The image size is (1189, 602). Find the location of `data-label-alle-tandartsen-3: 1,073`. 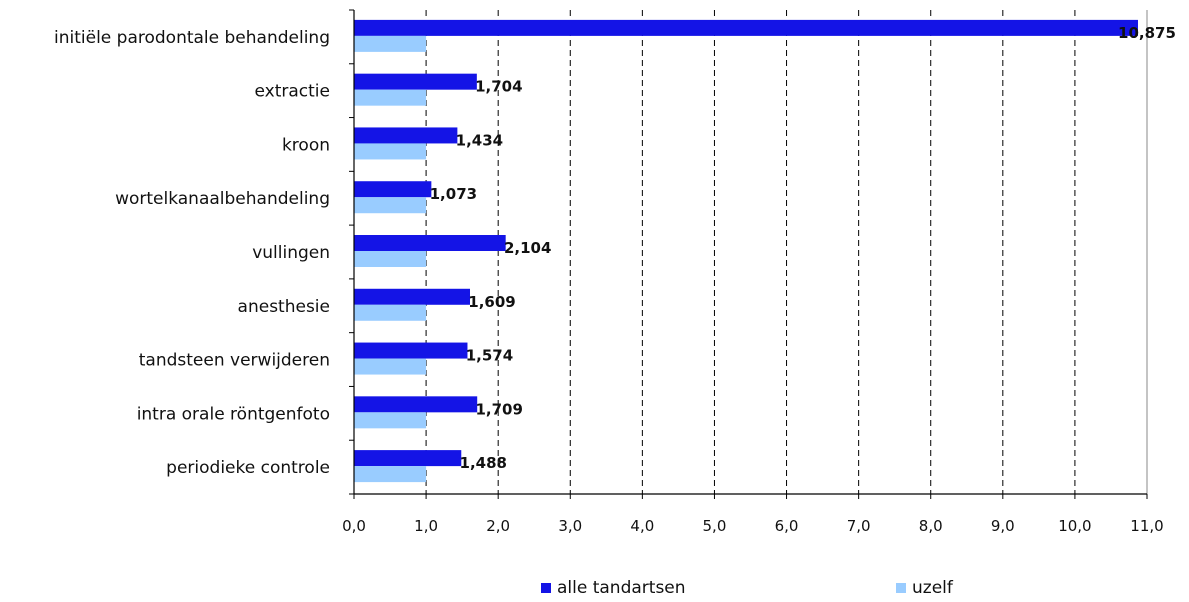

data-label-alle-tandartsen-3: 1,073 is located at coordinates (453, 194).